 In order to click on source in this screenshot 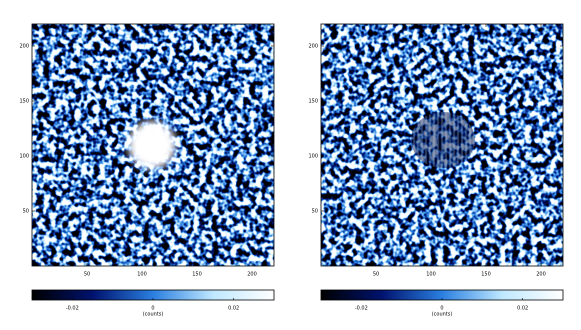, I will do `click(152, 145)`.